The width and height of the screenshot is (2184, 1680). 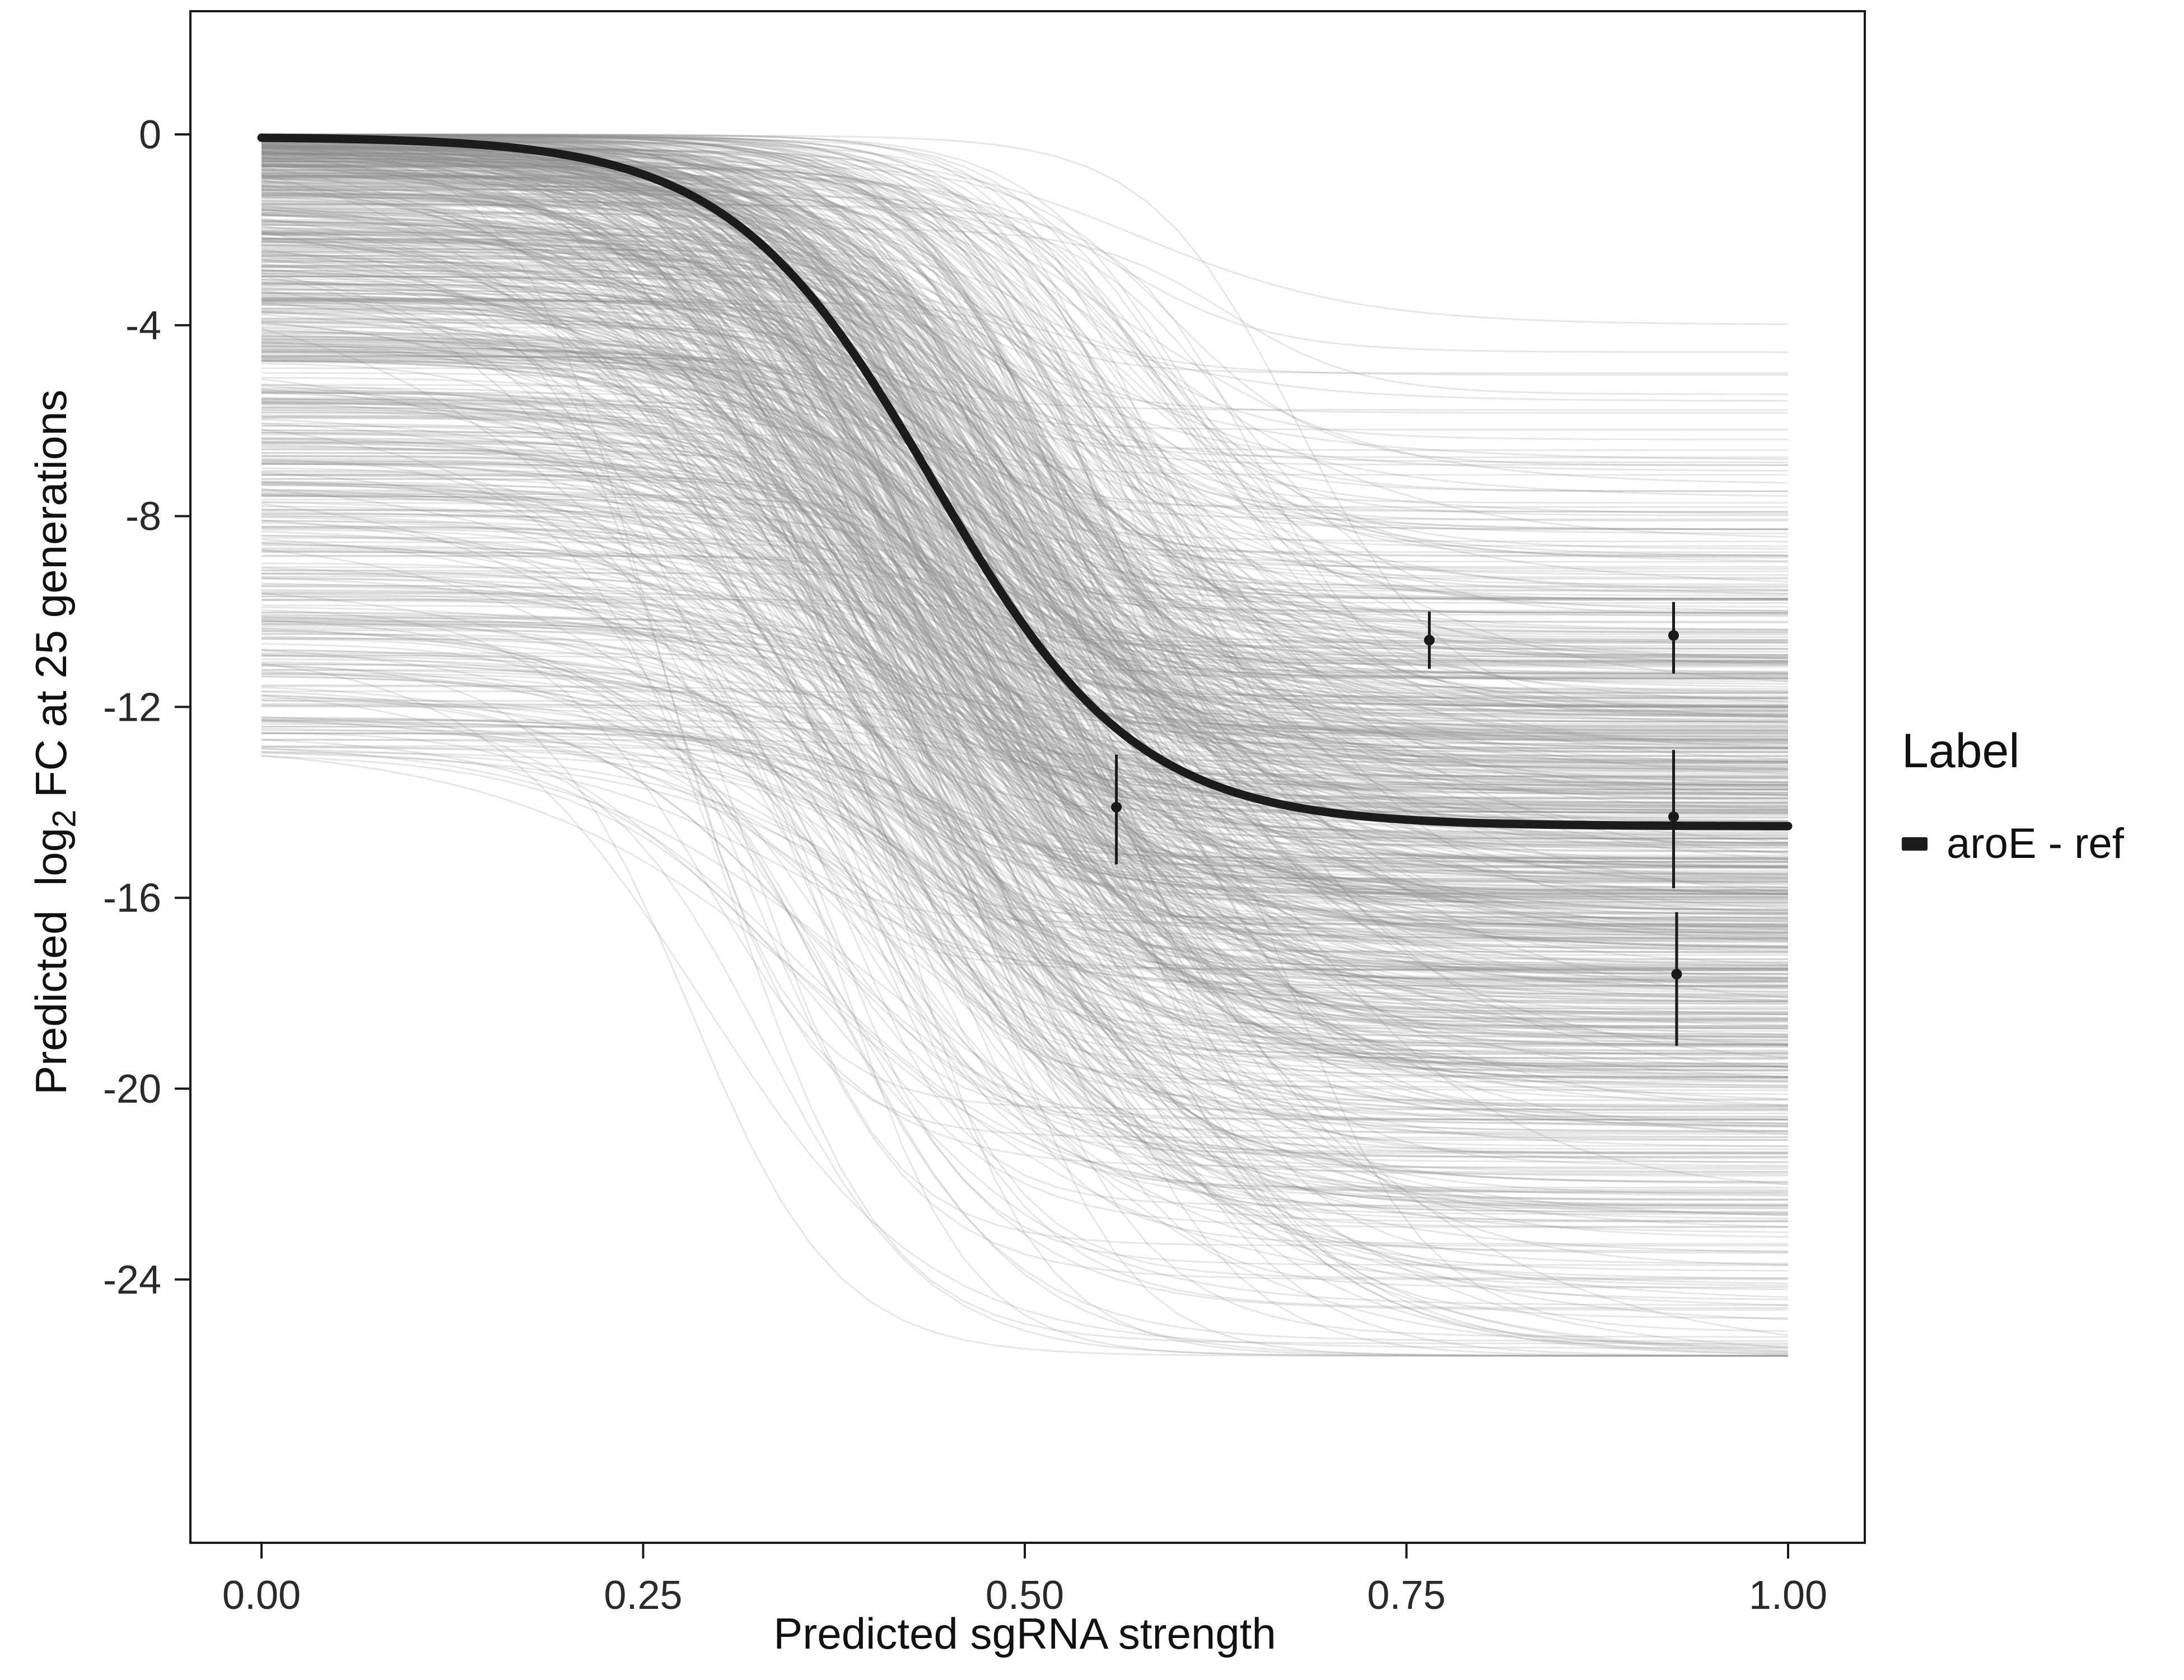 I want to click on y-axis-ticks: 0 -4 -8 -12 -16 -20 -24, so click(x=147, y=708).